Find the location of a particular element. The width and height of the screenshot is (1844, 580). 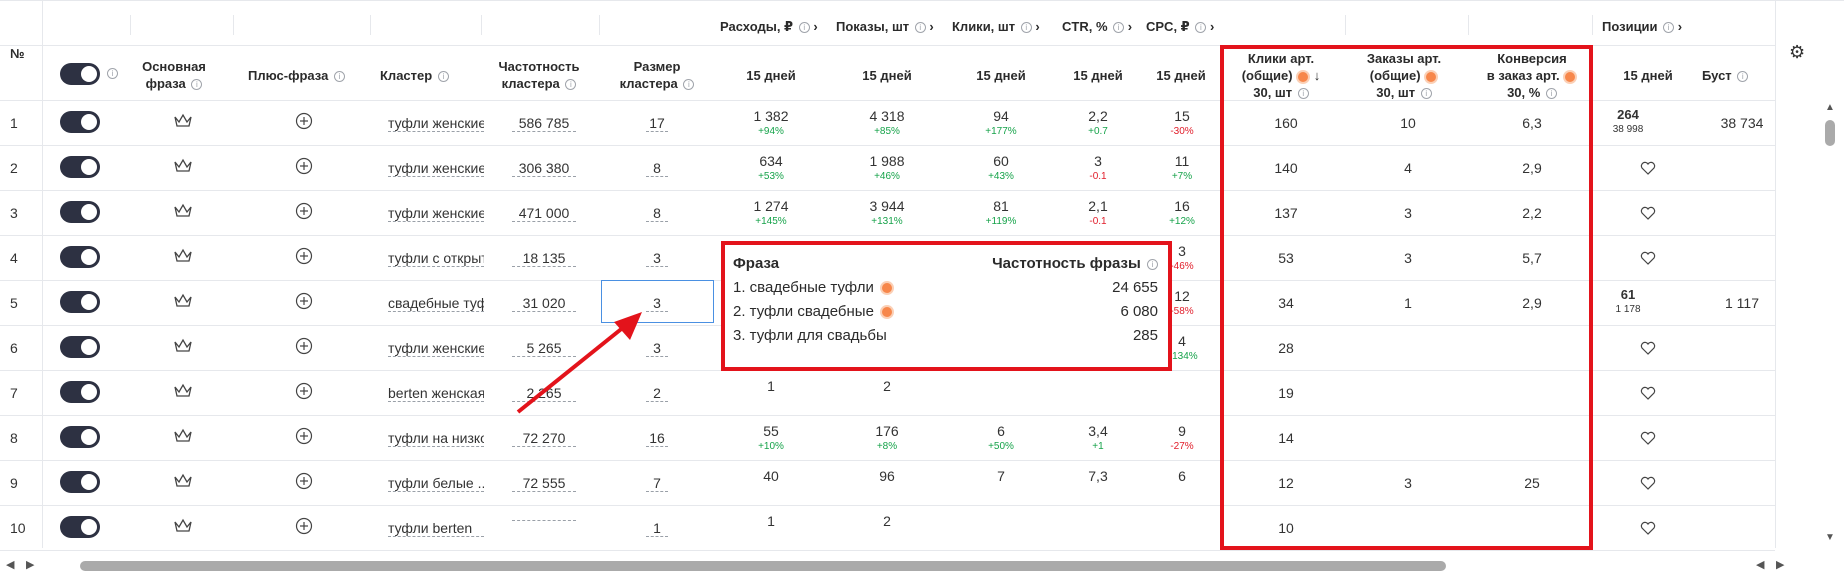

cluster-name: туфли на низко is located at coordinates (436, 438).